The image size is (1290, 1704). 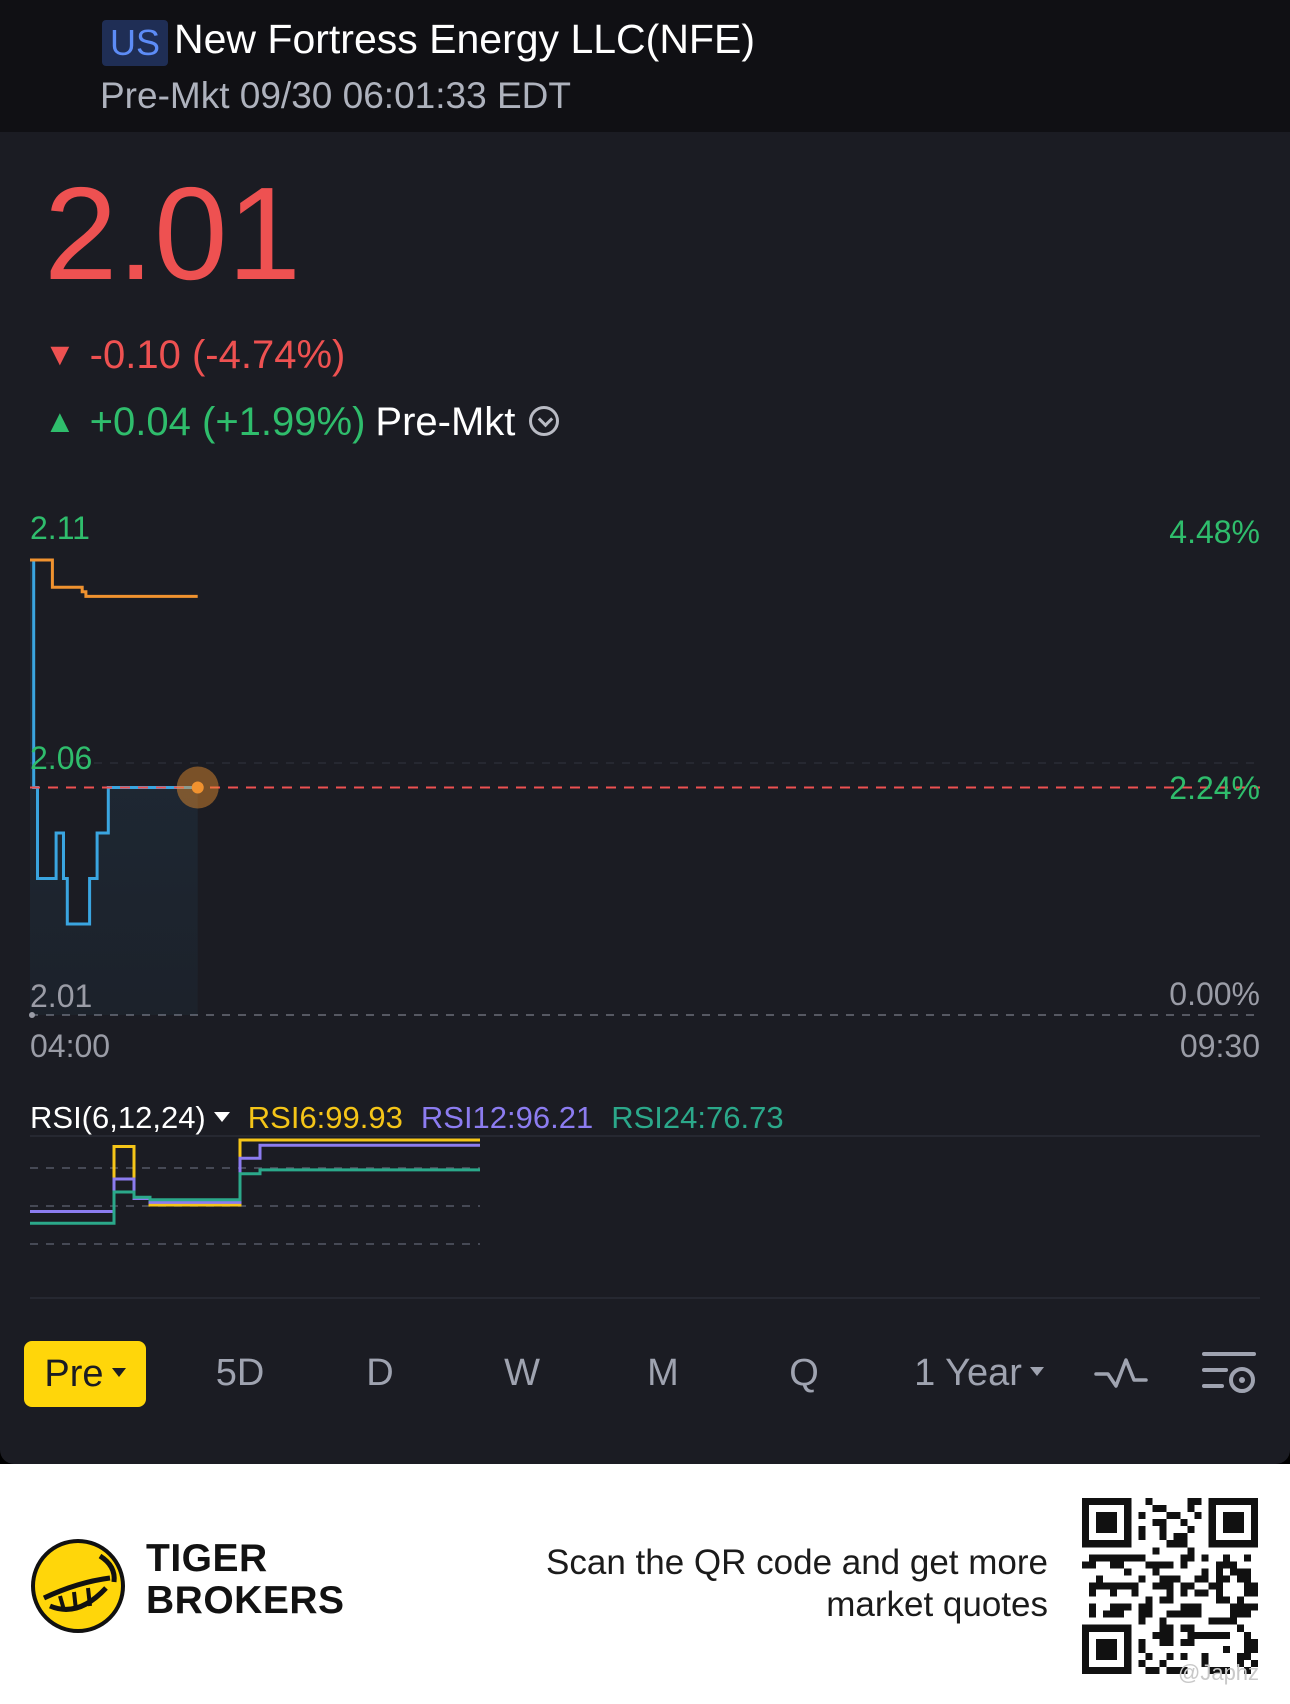 I want to click on tab-1-year: 1 Year, so click(x=979, y=1373).